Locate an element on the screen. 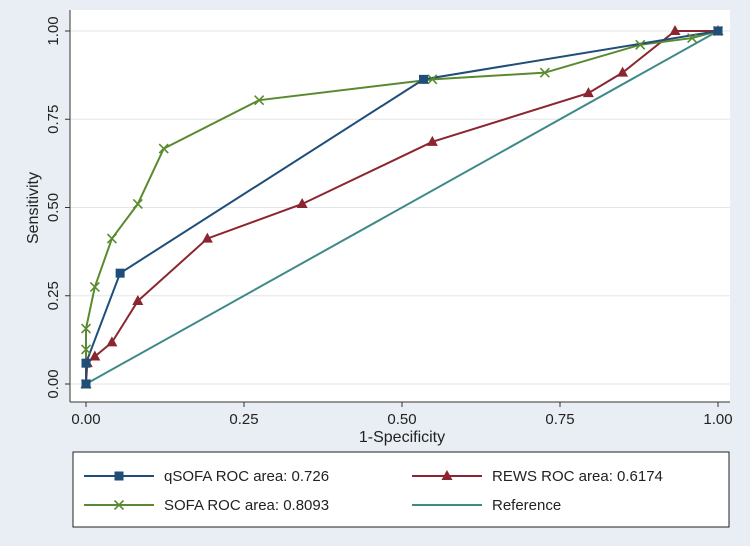  y-tick-label-0: 0.00 is located at coordinates (53, 383).